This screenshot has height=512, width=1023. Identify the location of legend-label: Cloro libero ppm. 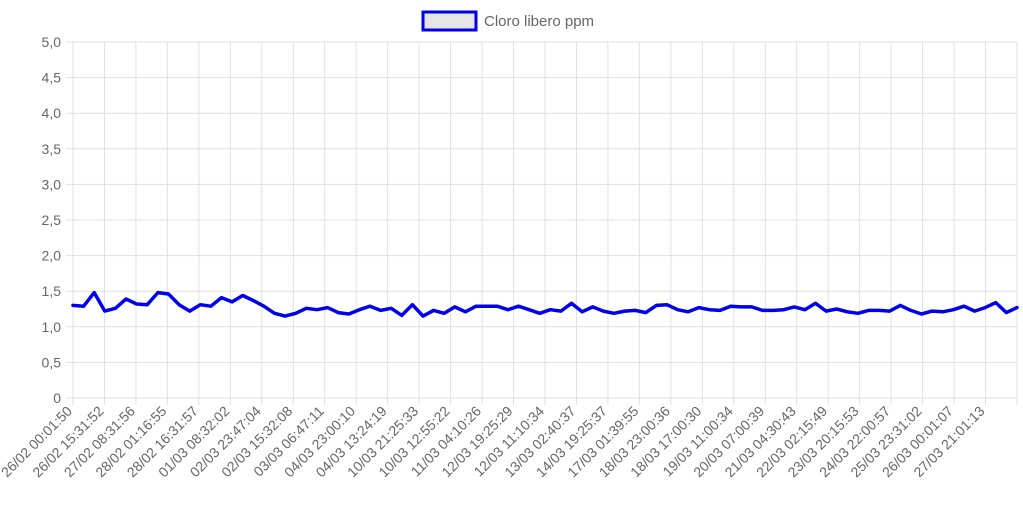
(539, 21).